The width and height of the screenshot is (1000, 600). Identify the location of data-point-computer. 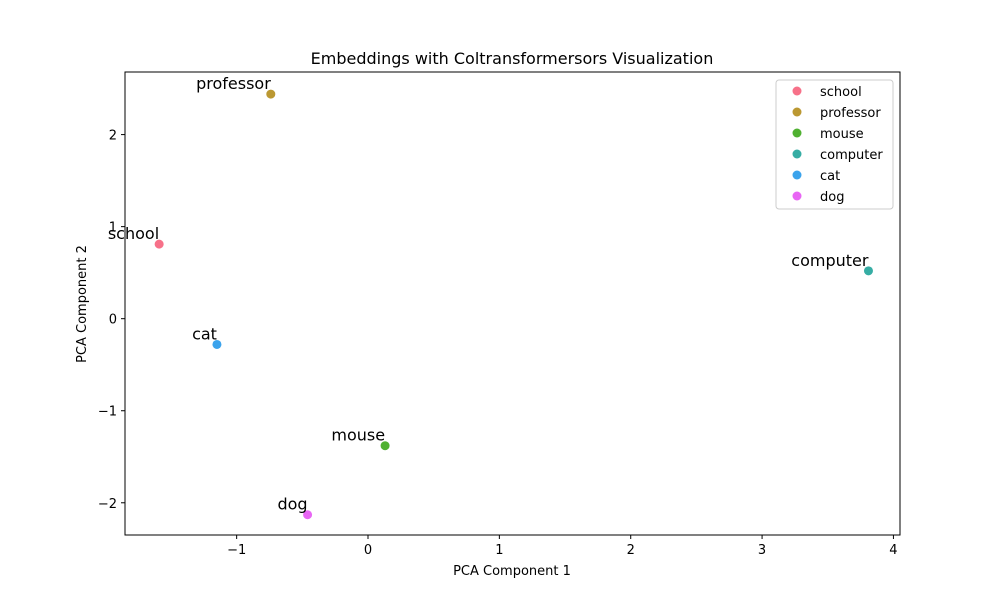
(868, 271).